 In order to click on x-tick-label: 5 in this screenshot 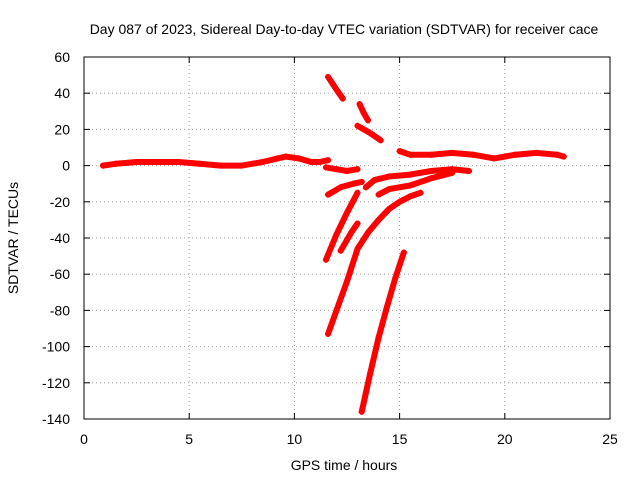, I will do `click(189, 439)`.